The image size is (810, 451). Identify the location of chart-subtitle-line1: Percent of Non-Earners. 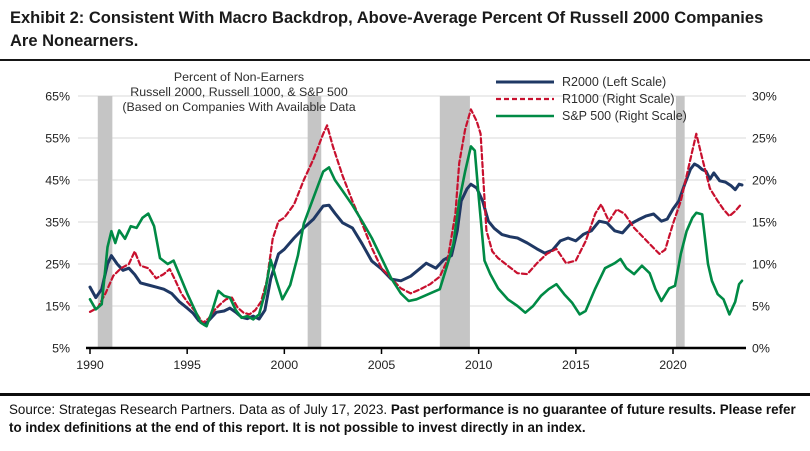
(239, 76).